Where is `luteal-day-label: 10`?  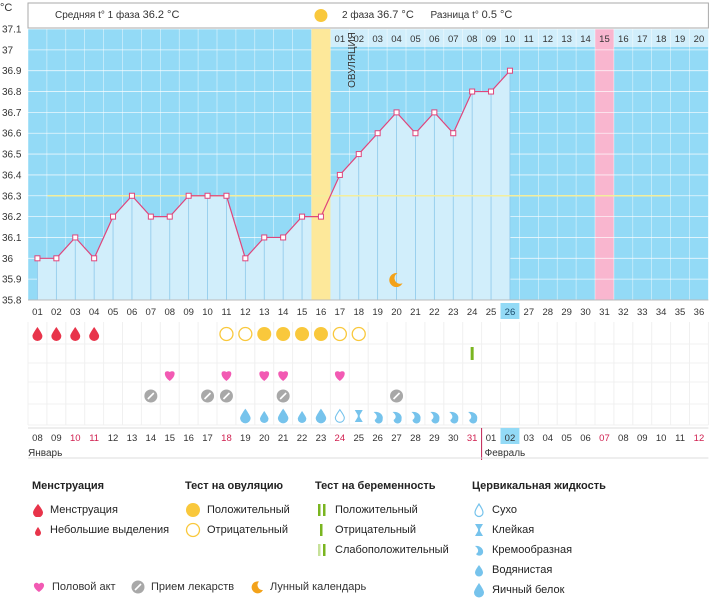
luteal-day-label: 10 is located at coordinates (510, 39).